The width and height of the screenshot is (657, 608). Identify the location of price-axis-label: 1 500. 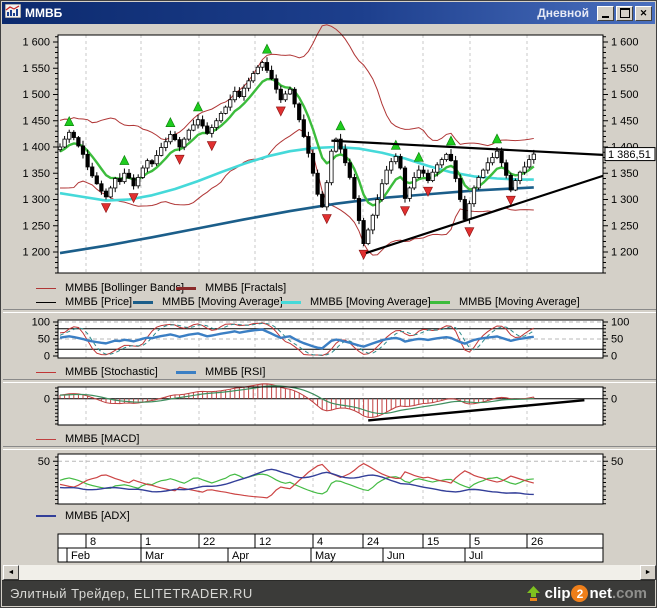
(625, 95).